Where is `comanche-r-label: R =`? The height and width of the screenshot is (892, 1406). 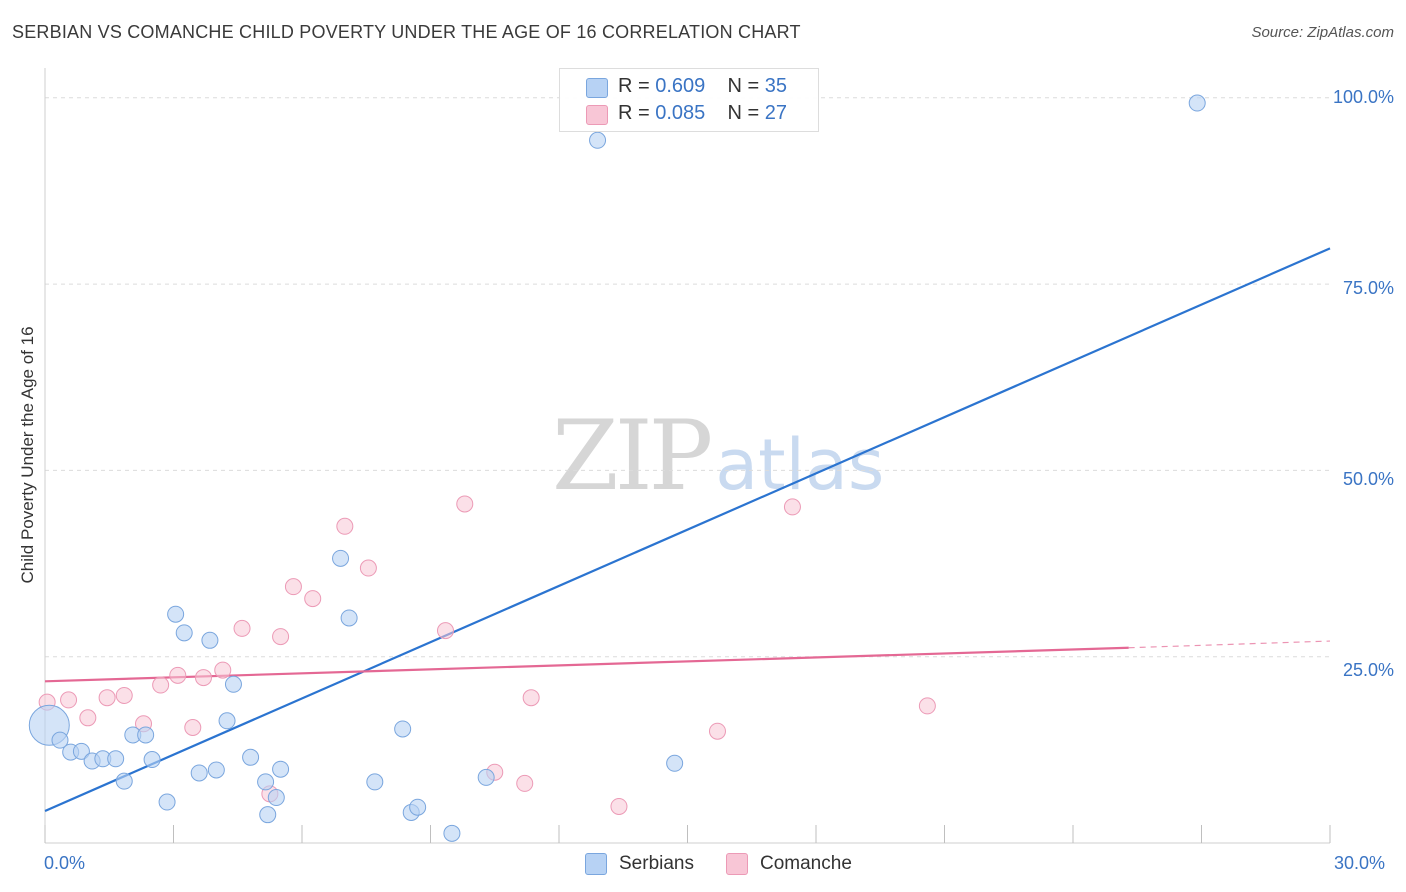 comanche-r-label: R = is located at coordinates (634, 113).